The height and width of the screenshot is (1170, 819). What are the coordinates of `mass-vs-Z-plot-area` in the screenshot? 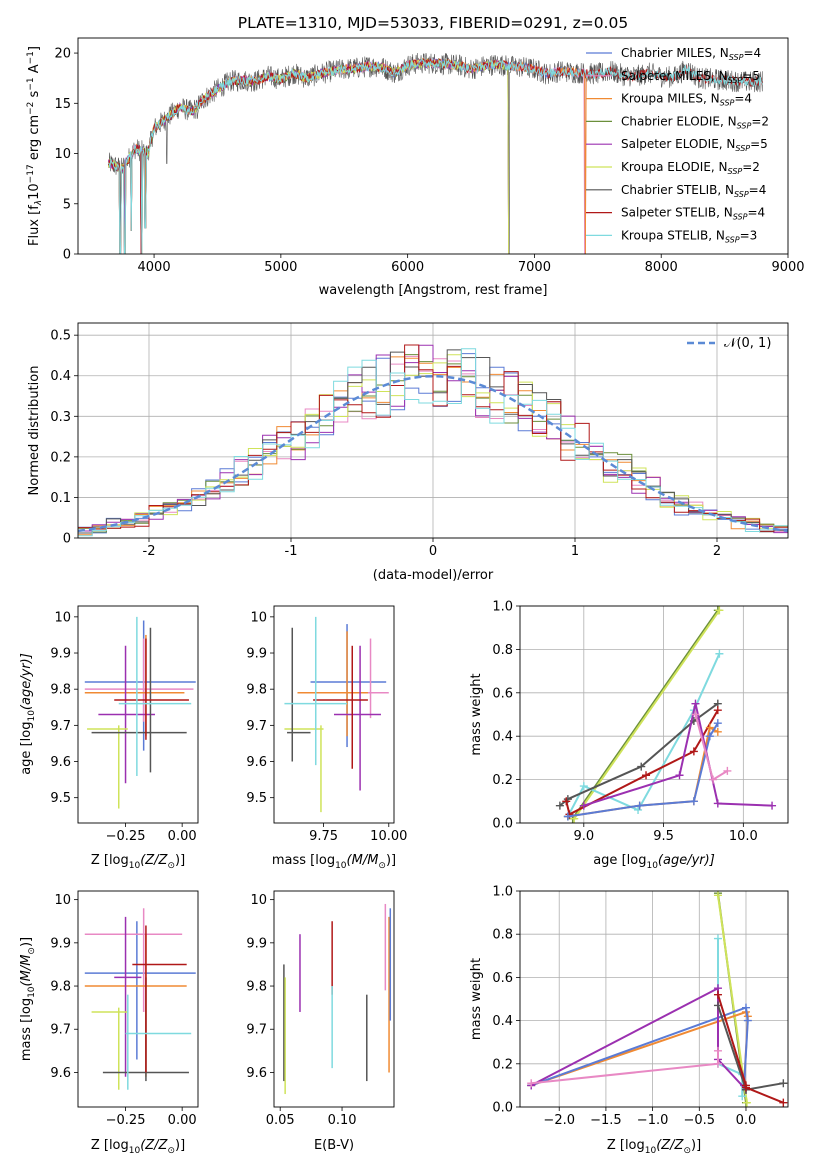 It's located at (140, 999).